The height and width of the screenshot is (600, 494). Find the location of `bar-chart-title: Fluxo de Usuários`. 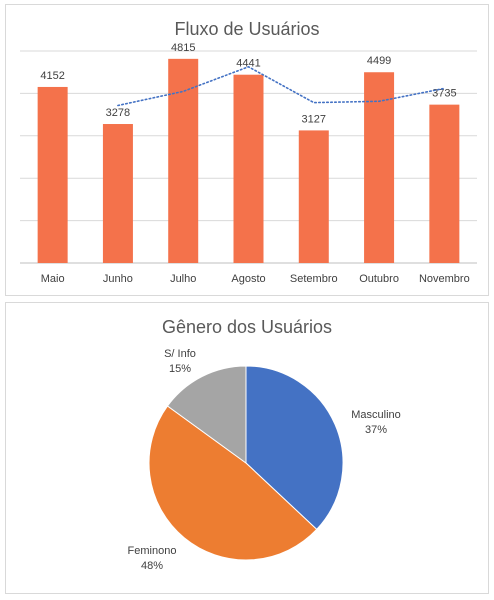

bar-chart-title: Fluxo de Usuários is located at coordinates (247, 29).